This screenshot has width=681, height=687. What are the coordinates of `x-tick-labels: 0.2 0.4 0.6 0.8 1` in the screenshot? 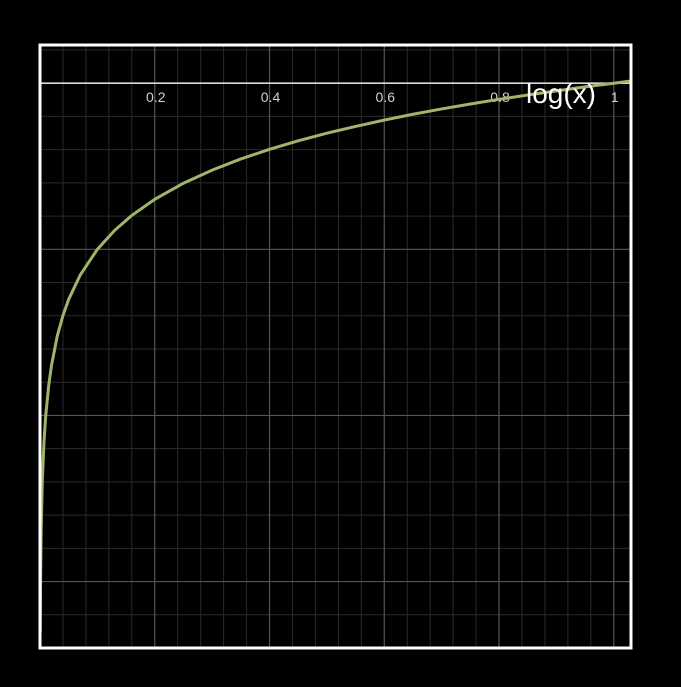 It's located at (382, 97).